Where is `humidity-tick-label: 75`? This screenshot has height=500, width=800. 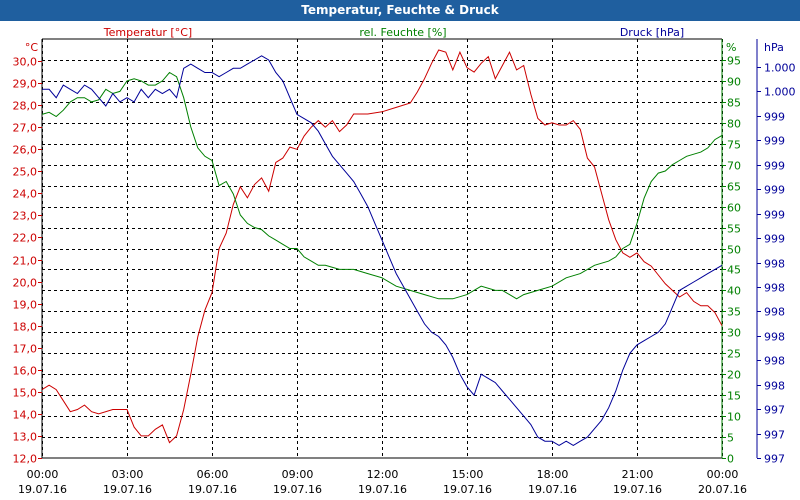 humidity-tick-label: 75 is located at coordinates (734, 145).